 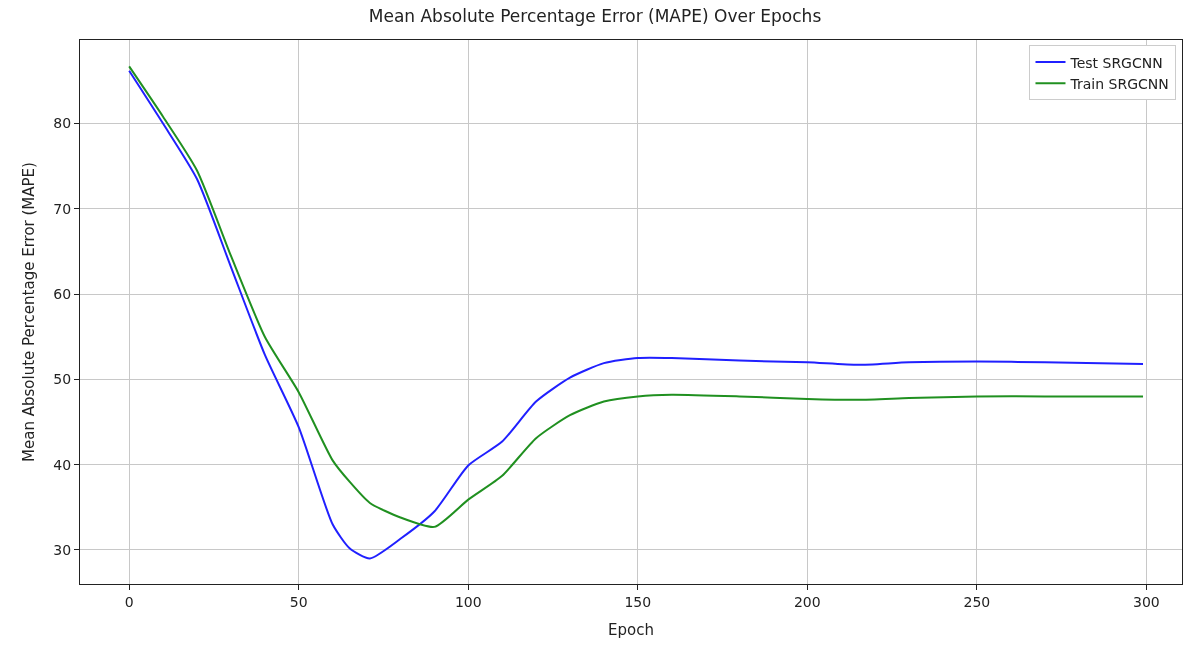 I want to click on x-tick-label: 50, so click(x=298, y=601).